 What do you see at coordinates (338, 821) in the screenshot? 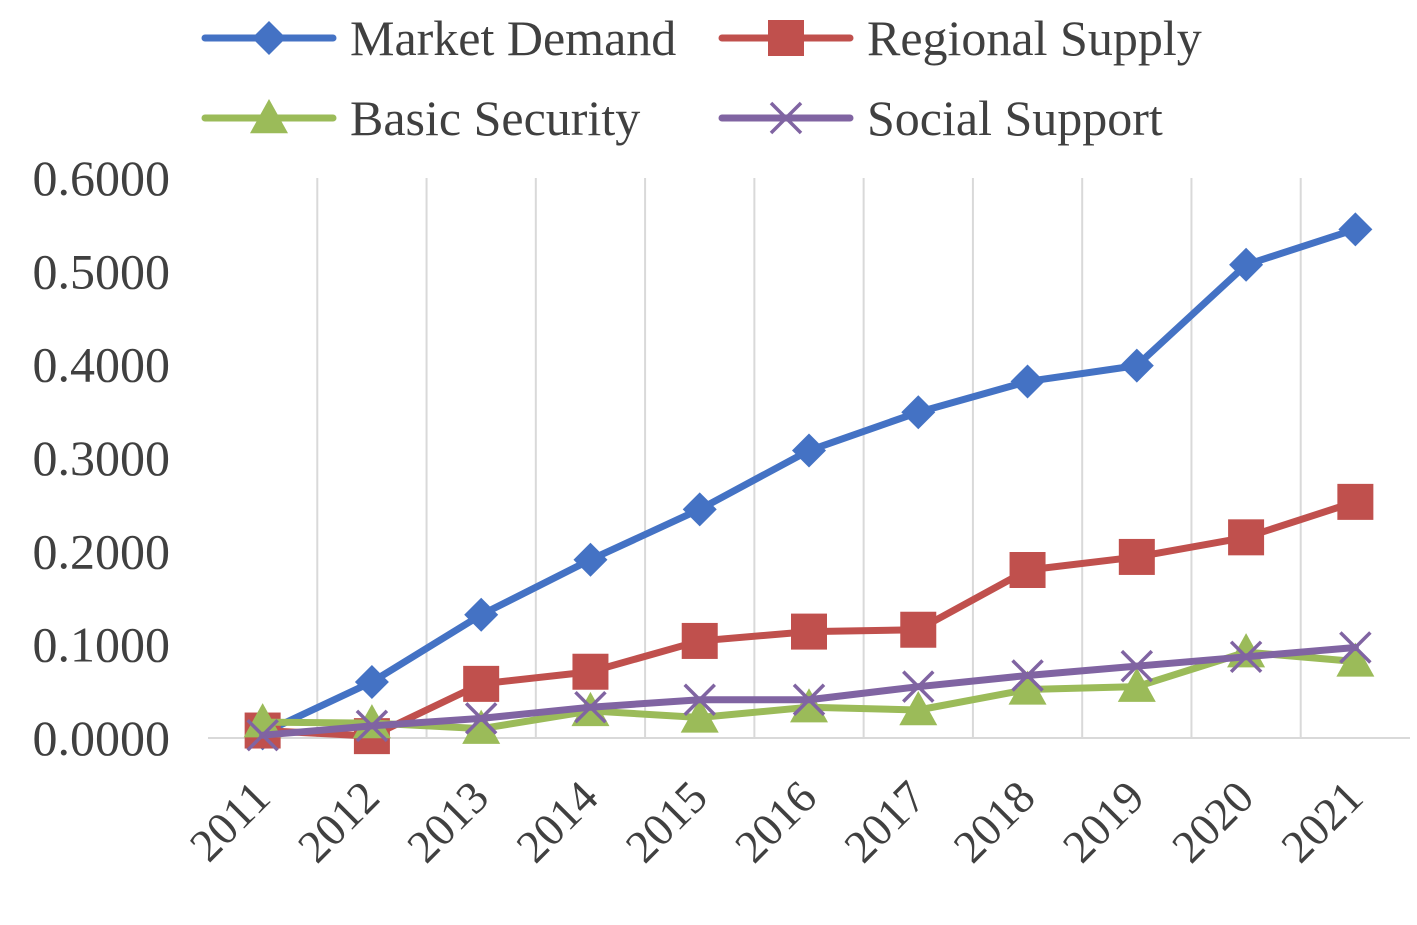
I see `x-tick-label: 2012` at bounding box center [338, 821].